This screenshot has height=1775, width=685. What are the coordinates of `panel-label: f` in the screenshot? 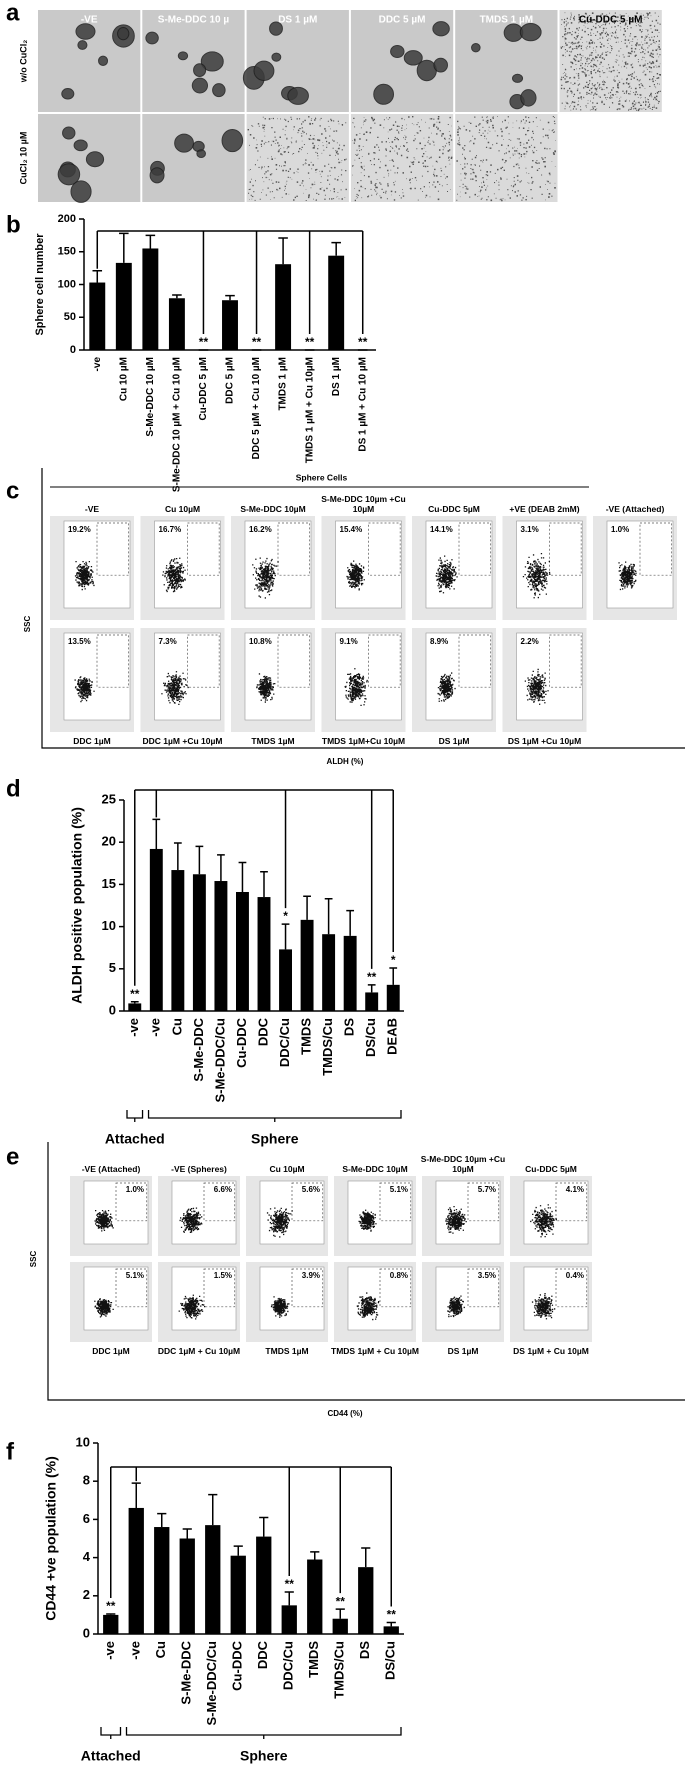 It's located at (10, 1451).